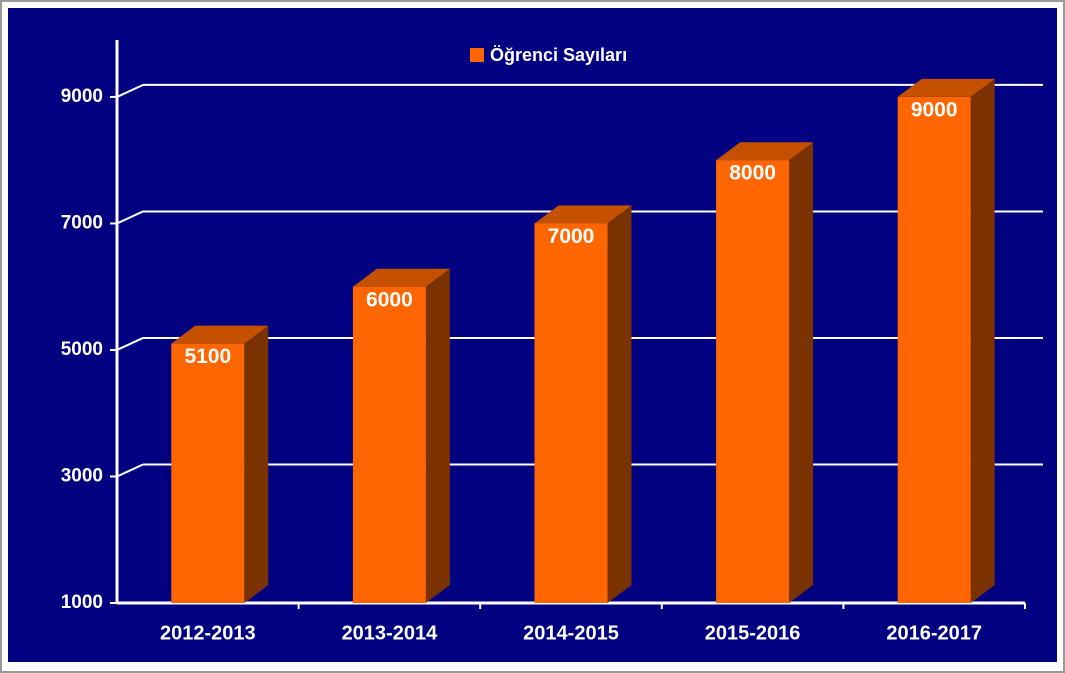 The image size is (1065, 673). What do you see at coordinates (571, 633) in the screenshot?
I see `x-tick-label: 2014-2015` at bounding box center [571, 633].